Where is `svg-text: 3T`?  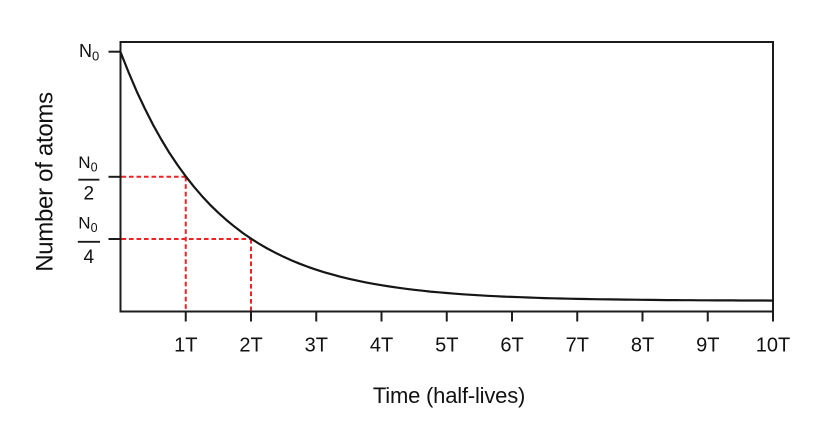
svg-text: 3T is located at coordinates (316, 346).